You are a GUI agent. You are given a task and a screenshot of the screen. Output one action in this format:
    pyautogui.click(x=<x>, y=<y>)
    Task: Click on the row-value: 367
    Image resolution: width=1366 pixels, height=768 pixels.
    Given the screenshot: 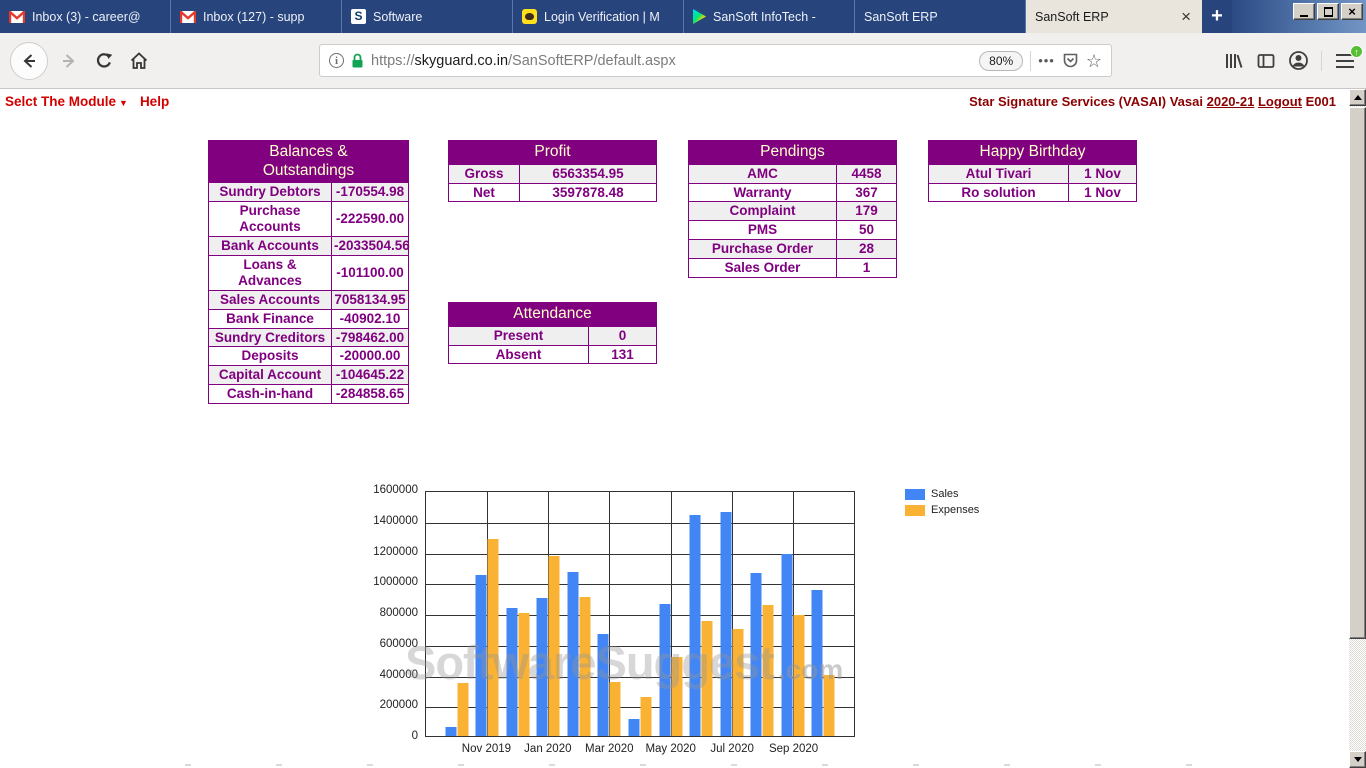 What is the action you would take?
    pyautogui.click(x=866, y=192)
    